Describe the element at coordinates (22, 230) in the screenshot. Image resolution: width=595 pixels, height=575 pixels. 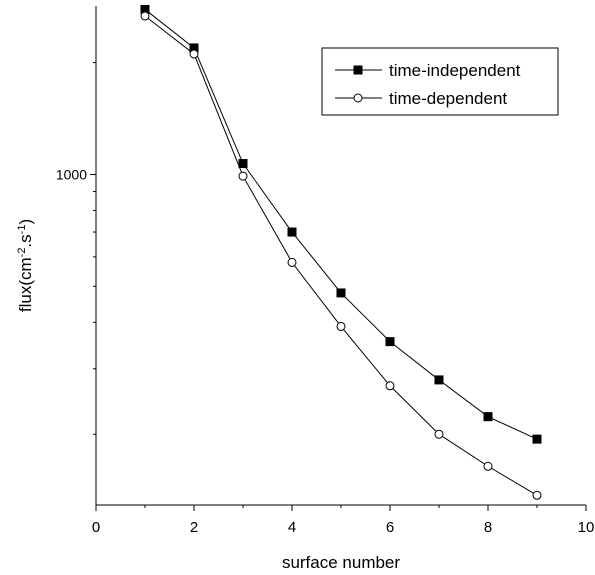
I see `y-axis-label-superscript: -1` at that location.